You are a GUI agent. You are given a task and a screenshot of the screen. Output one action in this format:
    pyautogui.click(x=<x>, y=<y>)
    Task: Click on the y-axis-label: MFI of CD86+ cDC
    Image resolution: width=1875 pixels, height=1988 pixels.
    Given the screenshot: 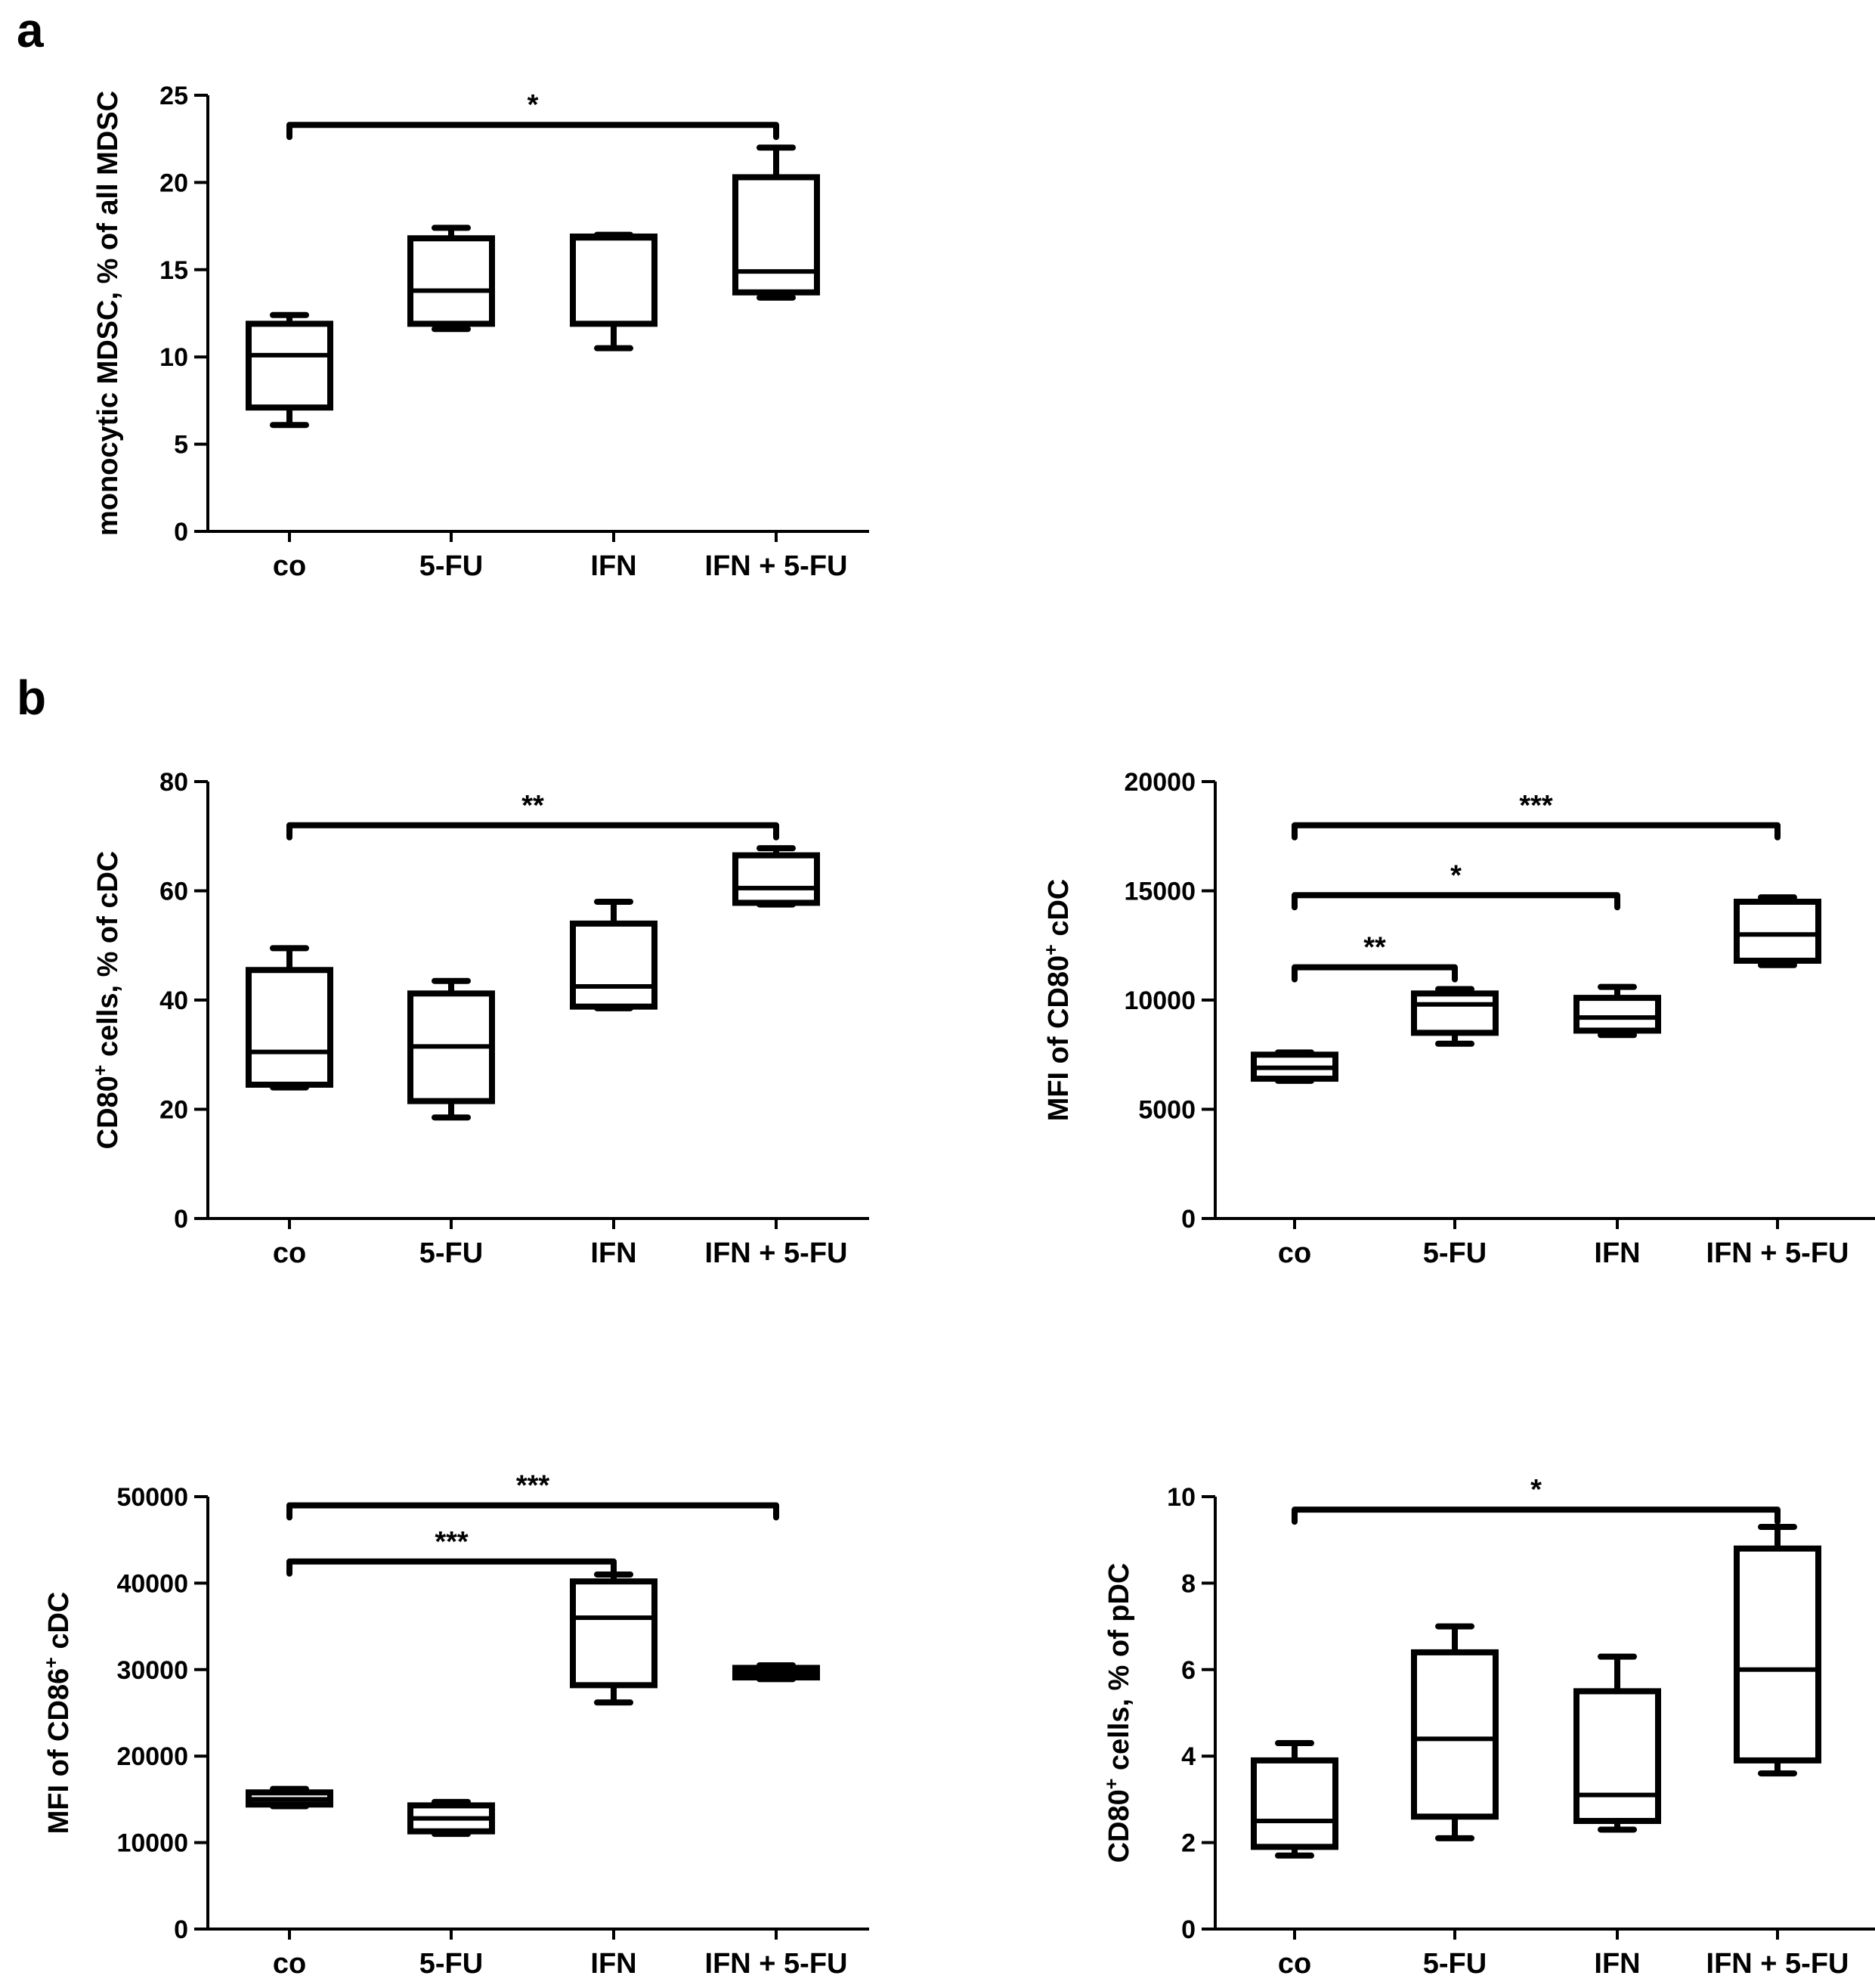 What is the action you would take?
    pyautogui.click(x=58, y=1713)
    